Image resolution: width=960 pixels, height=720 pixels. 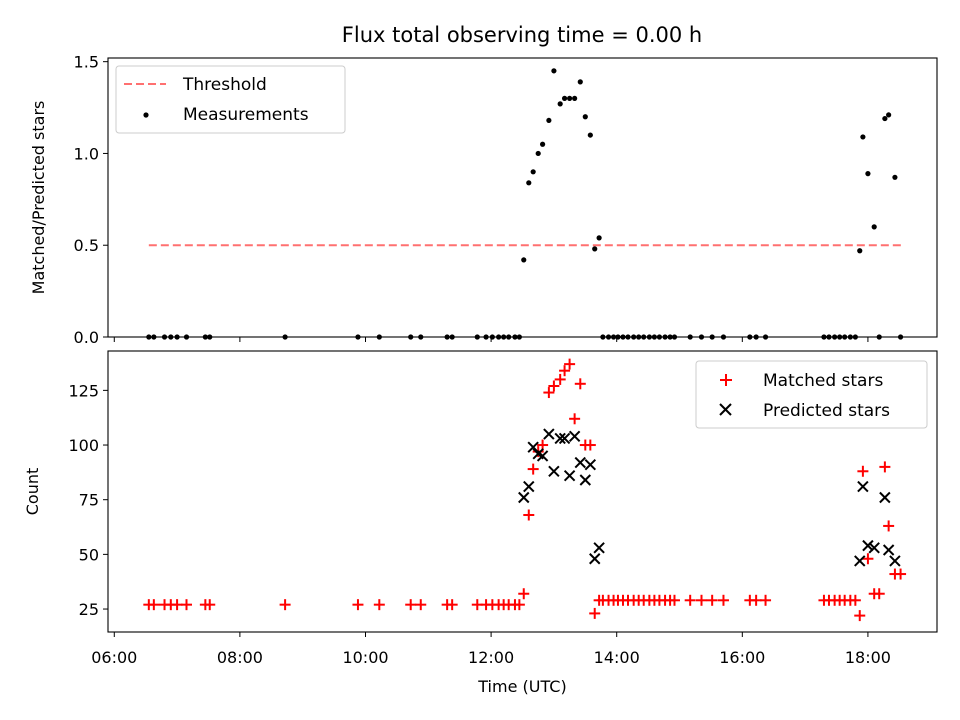 What do you see at coordinates (32, 492) in the screenshot?
I see `bottom-y-axis-label: Count` at bounding box center [32, 492].